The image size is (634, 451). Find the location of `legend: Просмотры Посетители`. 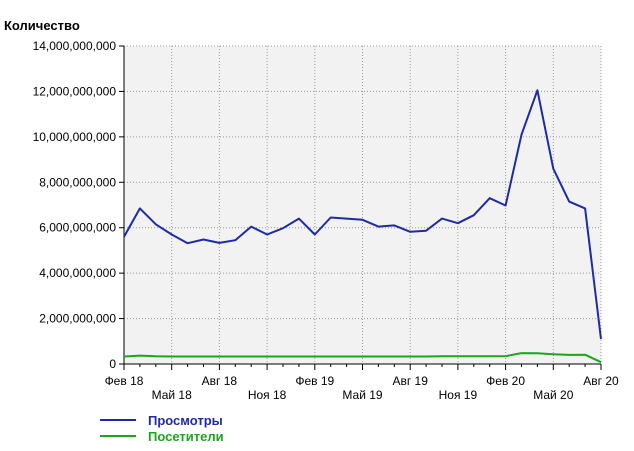

legend: Просмотры Посетители is located at coordinates (162, 428).